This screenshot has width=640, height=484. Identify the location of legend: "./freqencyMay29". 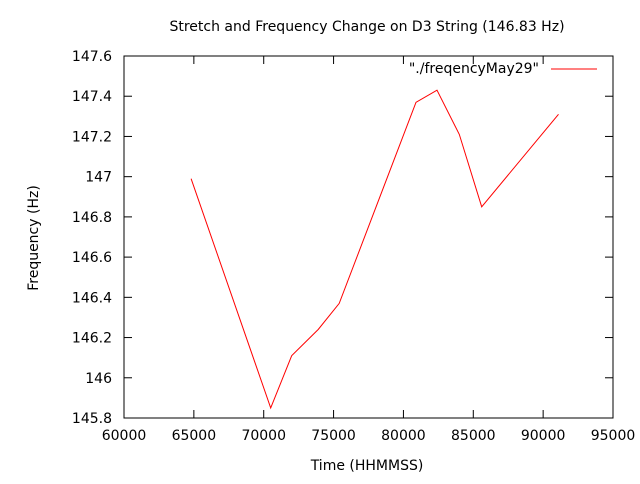
(503, 69).